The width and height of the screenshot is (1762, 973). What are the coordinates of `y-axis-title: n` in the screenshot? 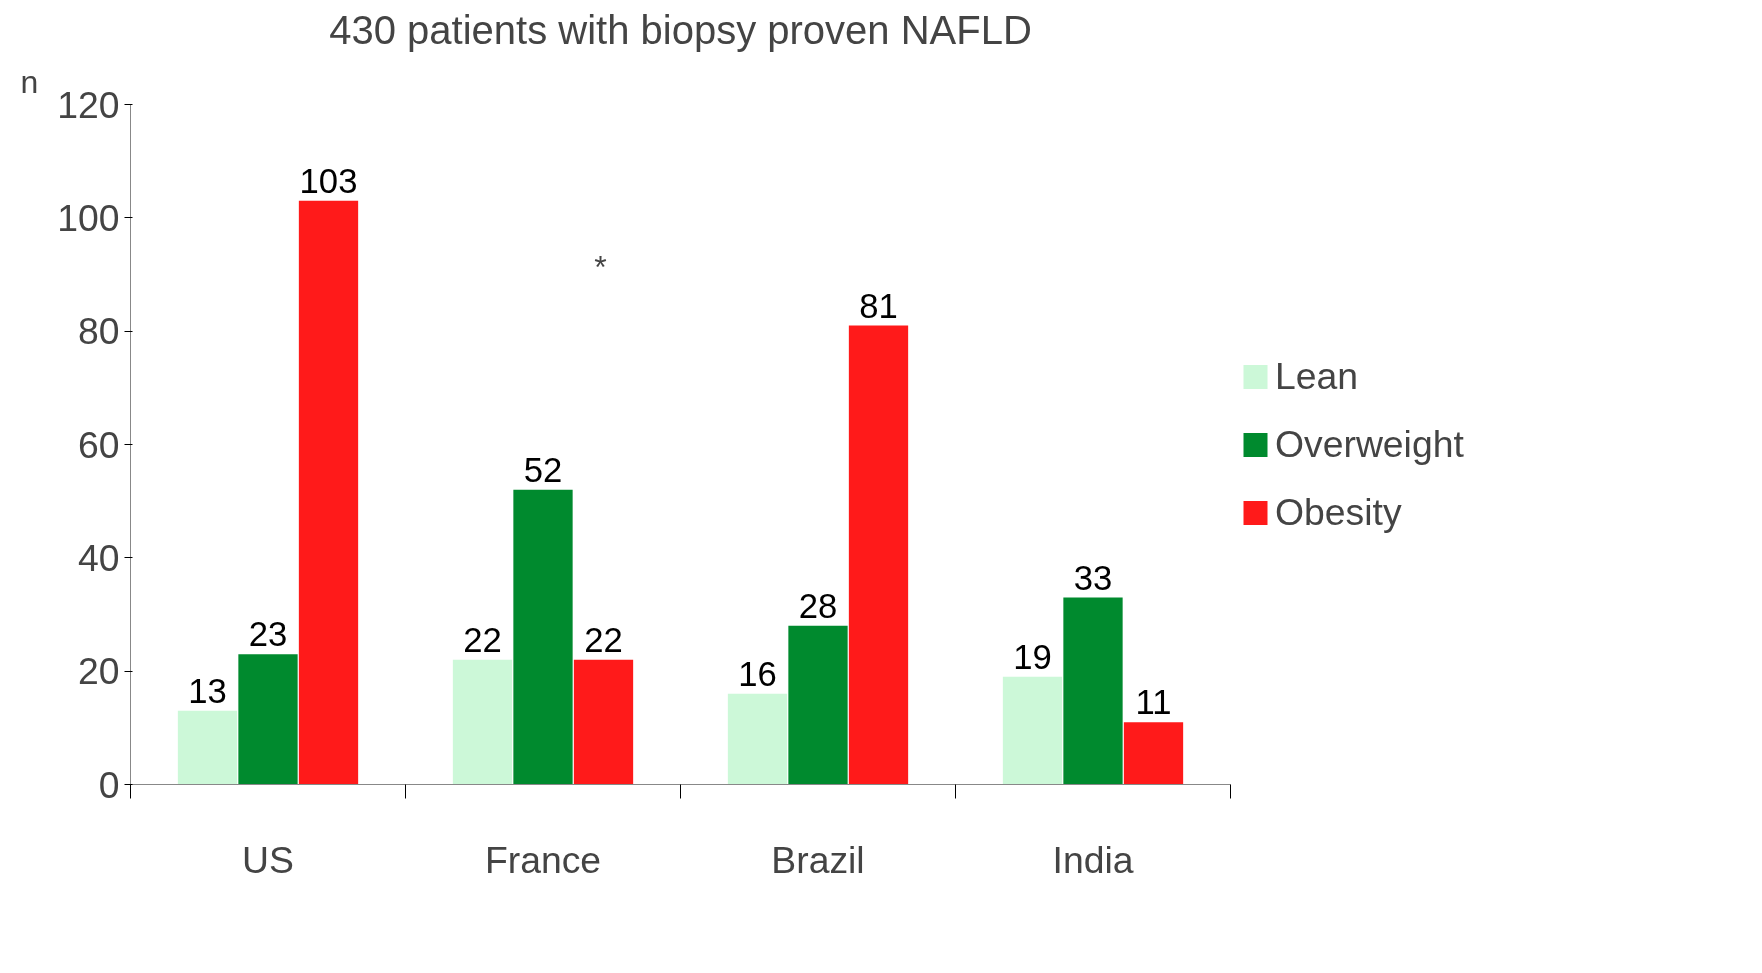 It's located at (29, 81).